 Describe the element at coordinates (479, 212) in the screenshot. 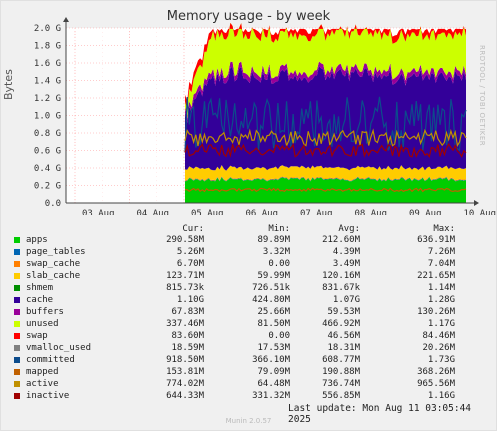

I see `x-tick-label: 10 Aug` at that location.